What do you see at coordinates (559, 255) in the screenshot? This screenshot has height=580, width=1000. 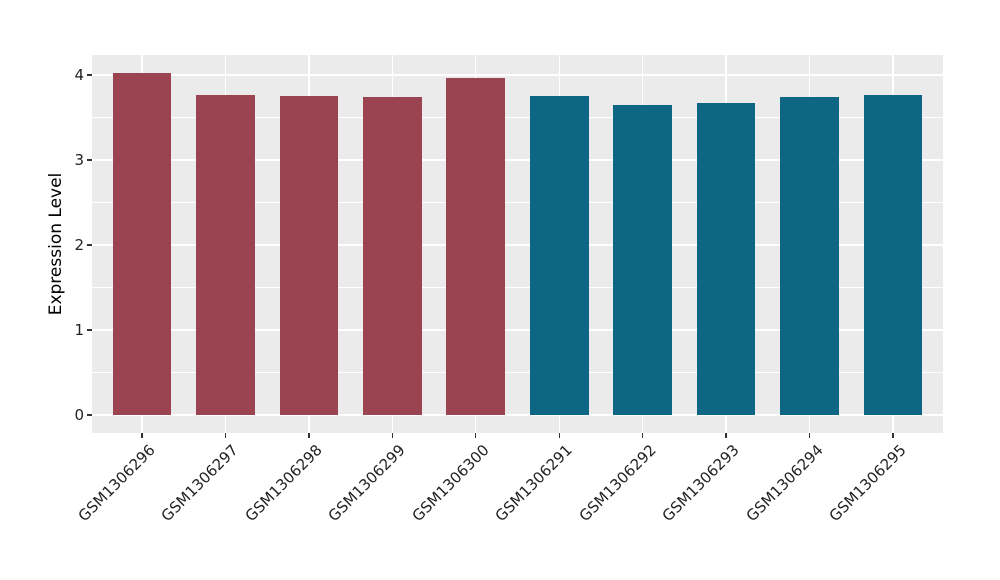 I see `bar-GSM1306291` at bounding box center [559, 255].